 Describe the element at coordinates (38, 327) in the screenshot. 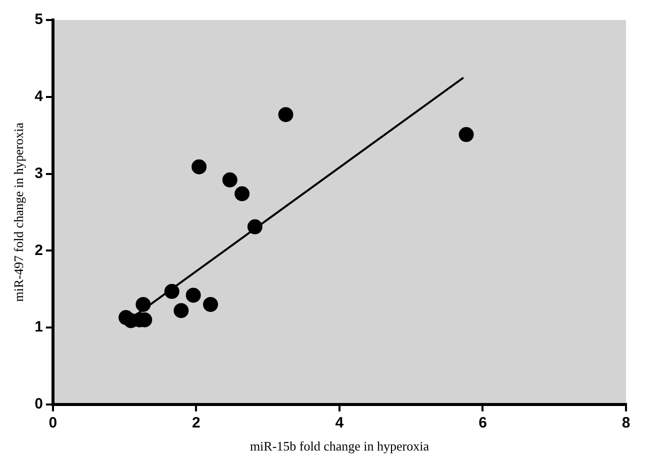

I see `y-tick-label: 1` at that location.